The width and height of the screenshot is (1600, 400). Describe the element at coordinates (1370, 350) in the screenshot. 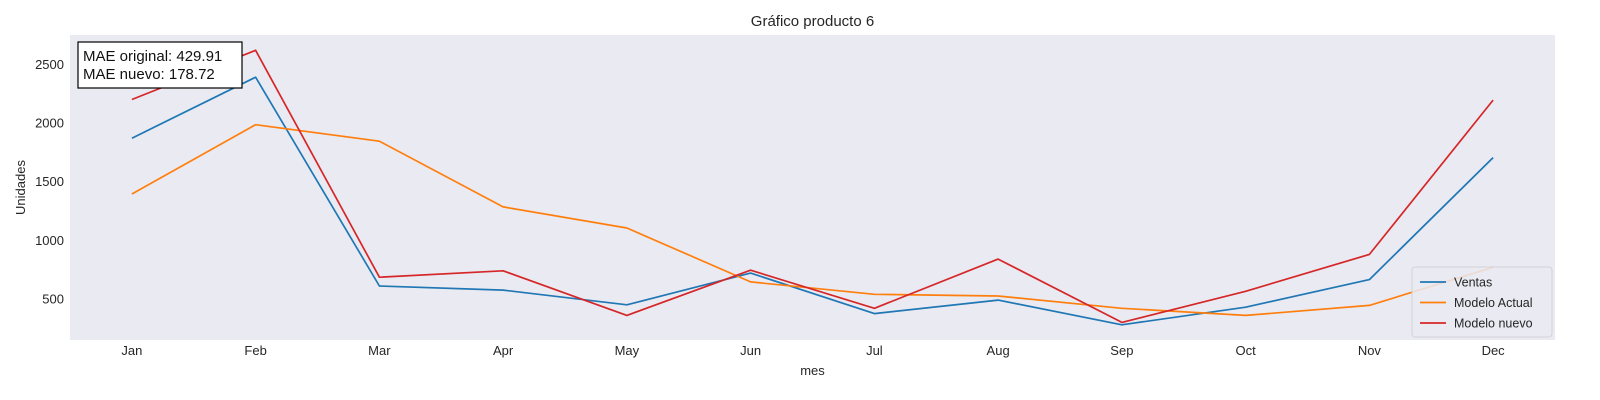

I see `x-tick-label: Nov` at that location.